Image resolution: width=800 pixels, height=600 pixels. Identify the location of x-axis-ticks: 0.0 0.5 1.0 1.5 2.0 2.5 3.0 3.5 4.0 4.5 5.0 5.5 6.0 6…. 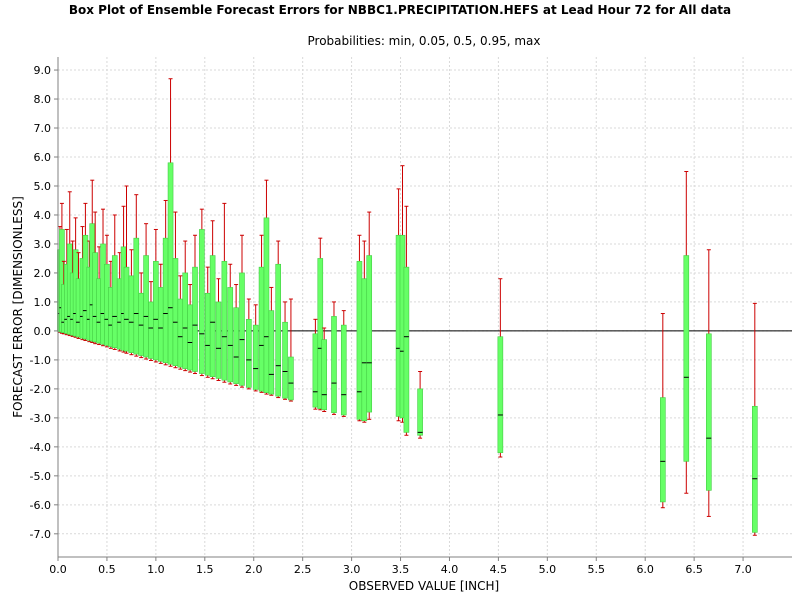
(400, 566).